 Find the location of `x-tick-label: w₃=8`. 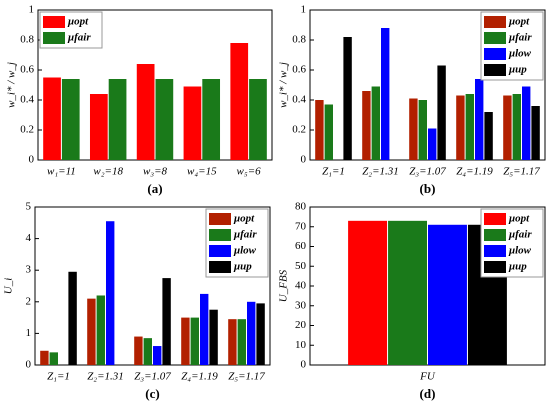

x-tick-label: w₃=8 is located at coordinates (155, 172).